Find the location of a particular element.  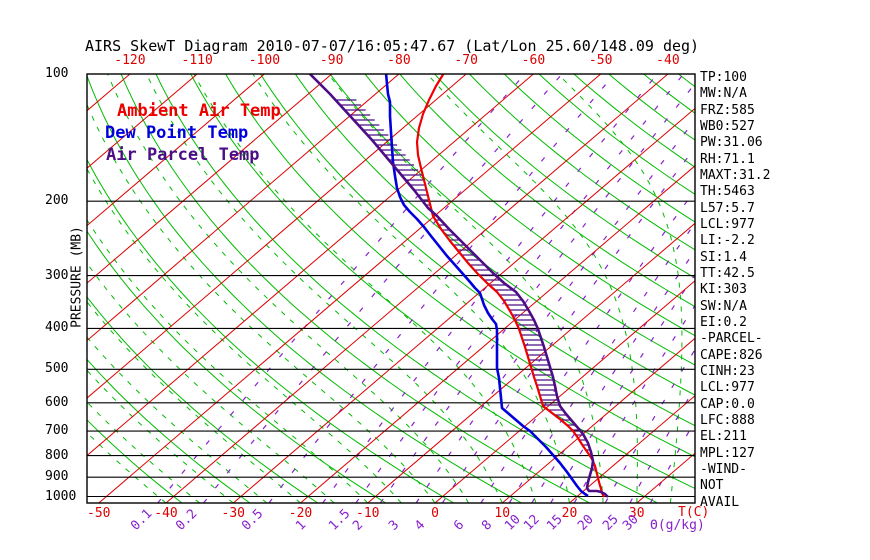

legend-air-parcel-temp: Air Parcel Temp is located at coordinates (183, 155).